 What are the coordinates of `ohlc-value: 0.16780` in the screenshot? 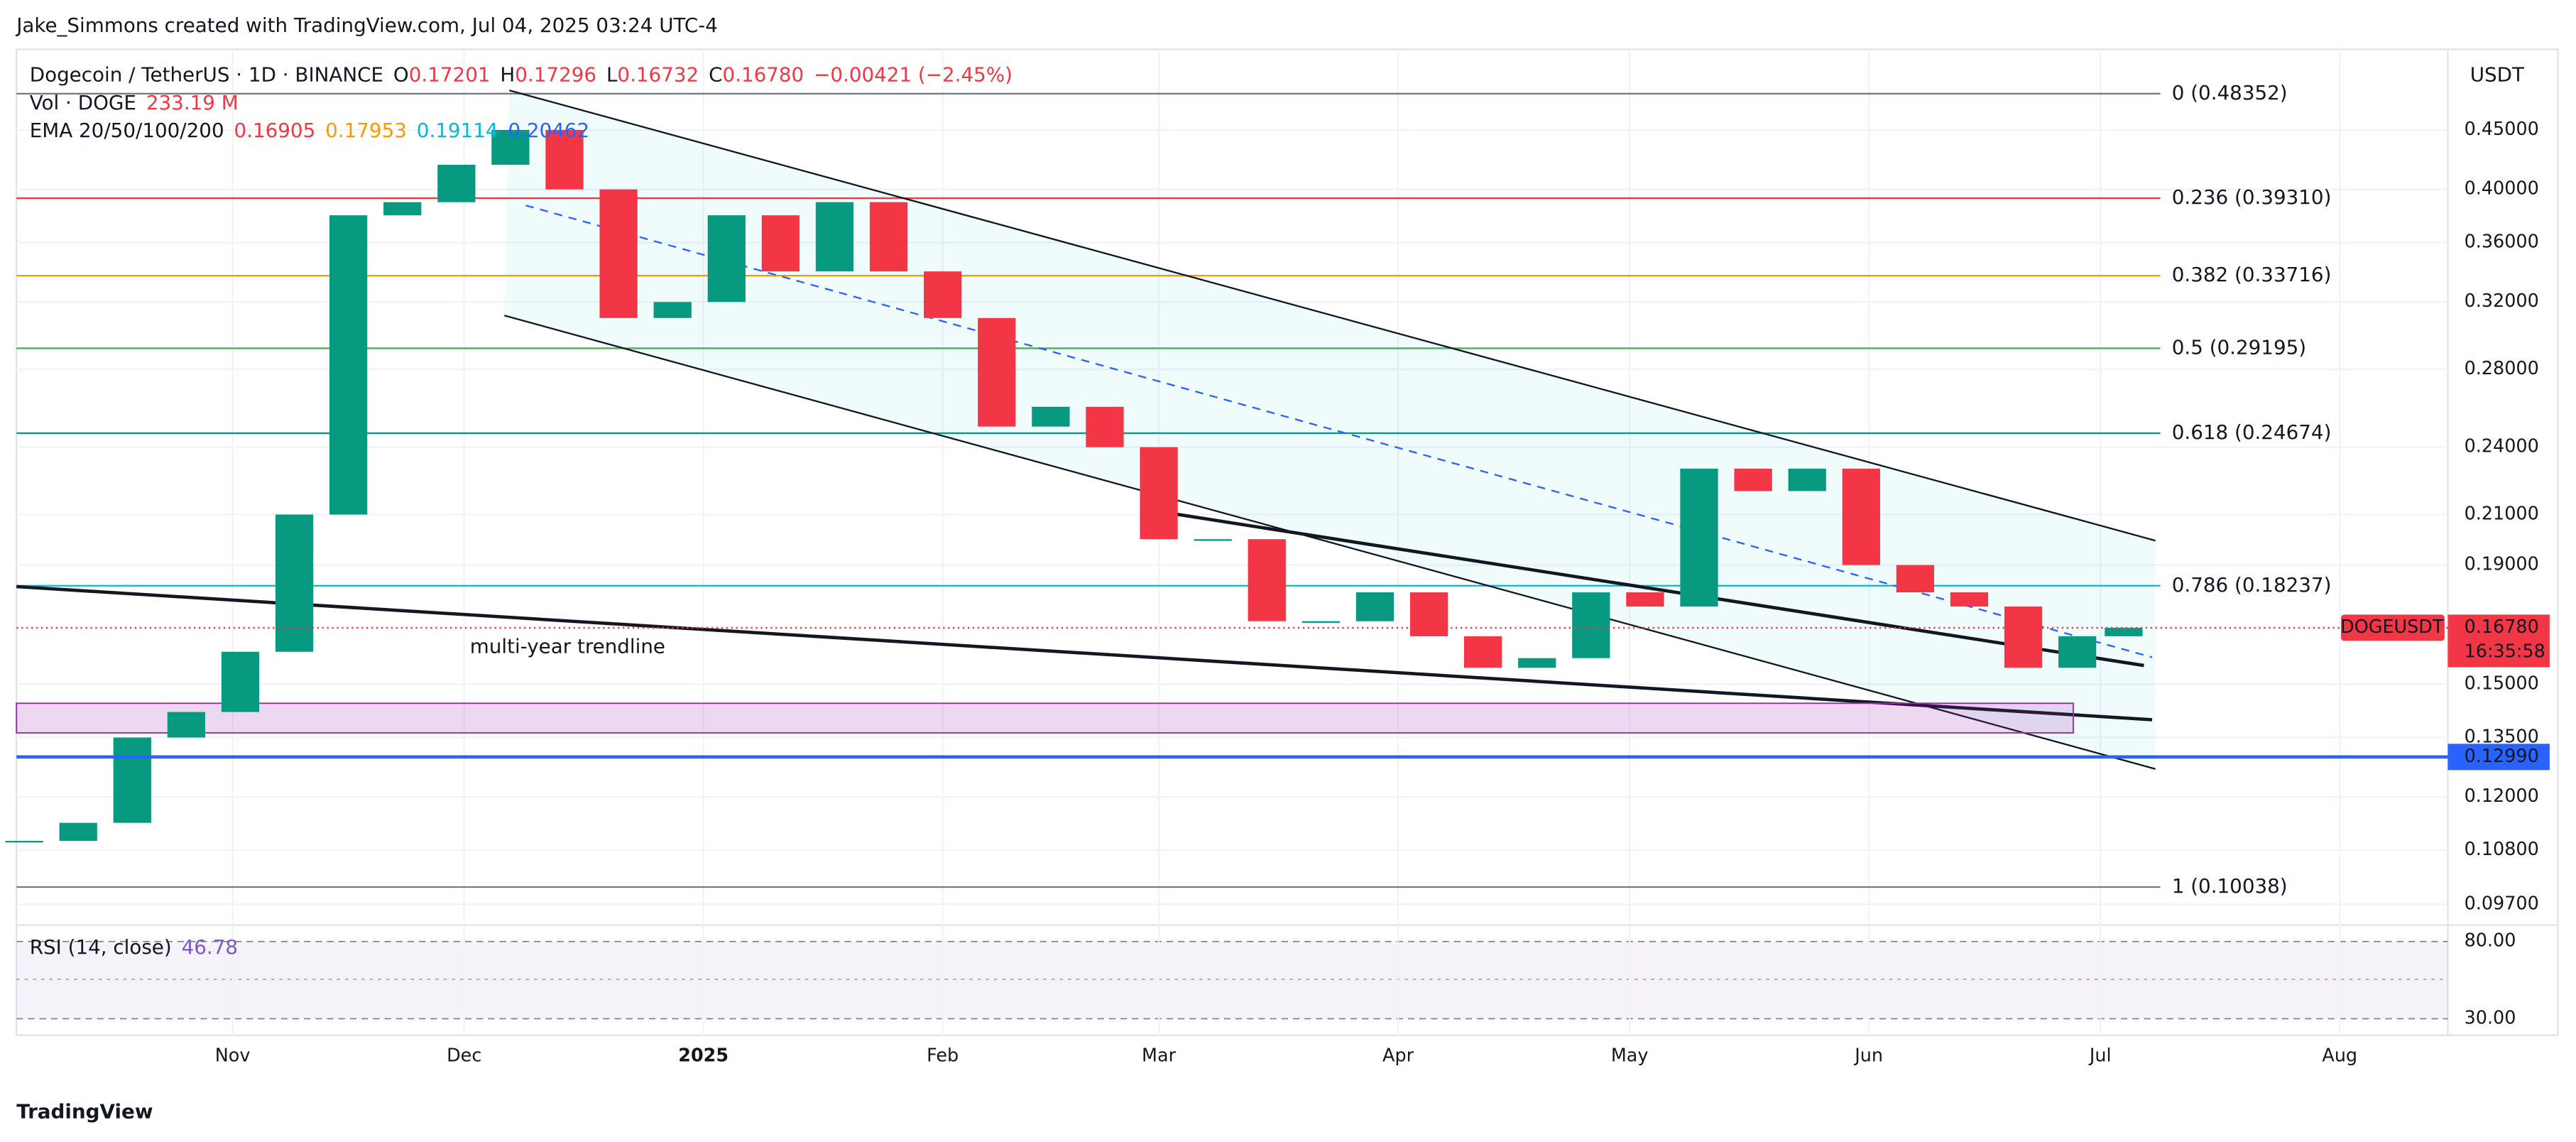 It's located at (763, 74).